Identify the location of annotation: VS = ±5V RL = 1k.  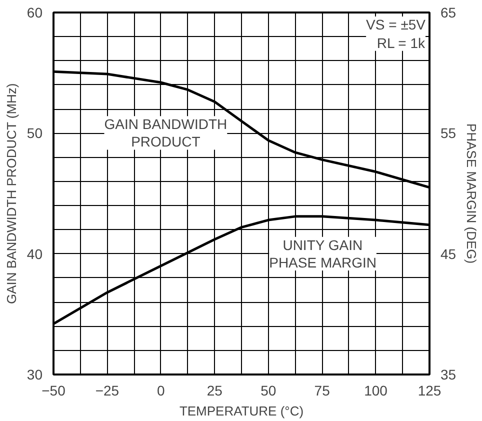
(396, 33).